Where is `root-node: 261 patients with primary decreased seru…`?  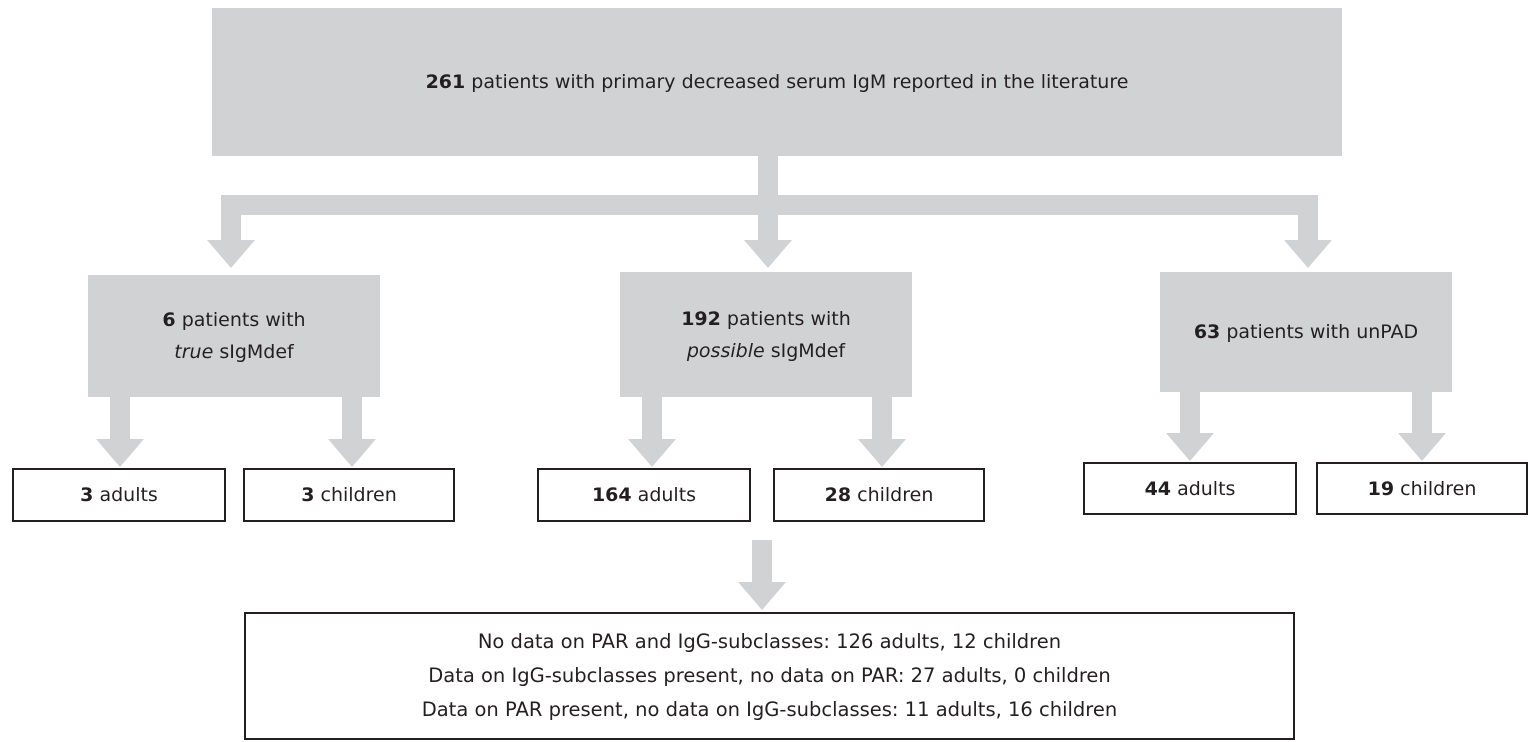
root-node: 261 patients with primary decreased seru… is located at coordinates (777, 82).